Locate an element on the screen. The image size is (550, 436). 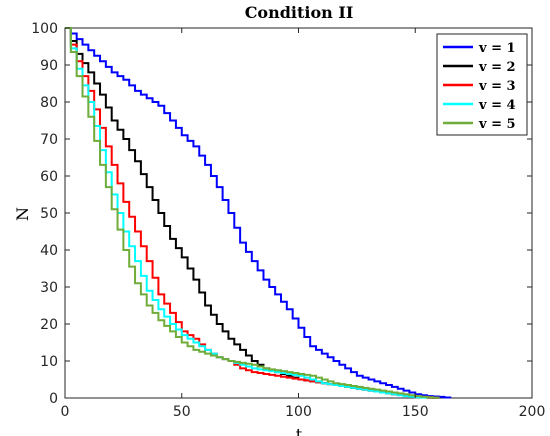
y-tick-label: 40 is located at coordinates (49, 251).